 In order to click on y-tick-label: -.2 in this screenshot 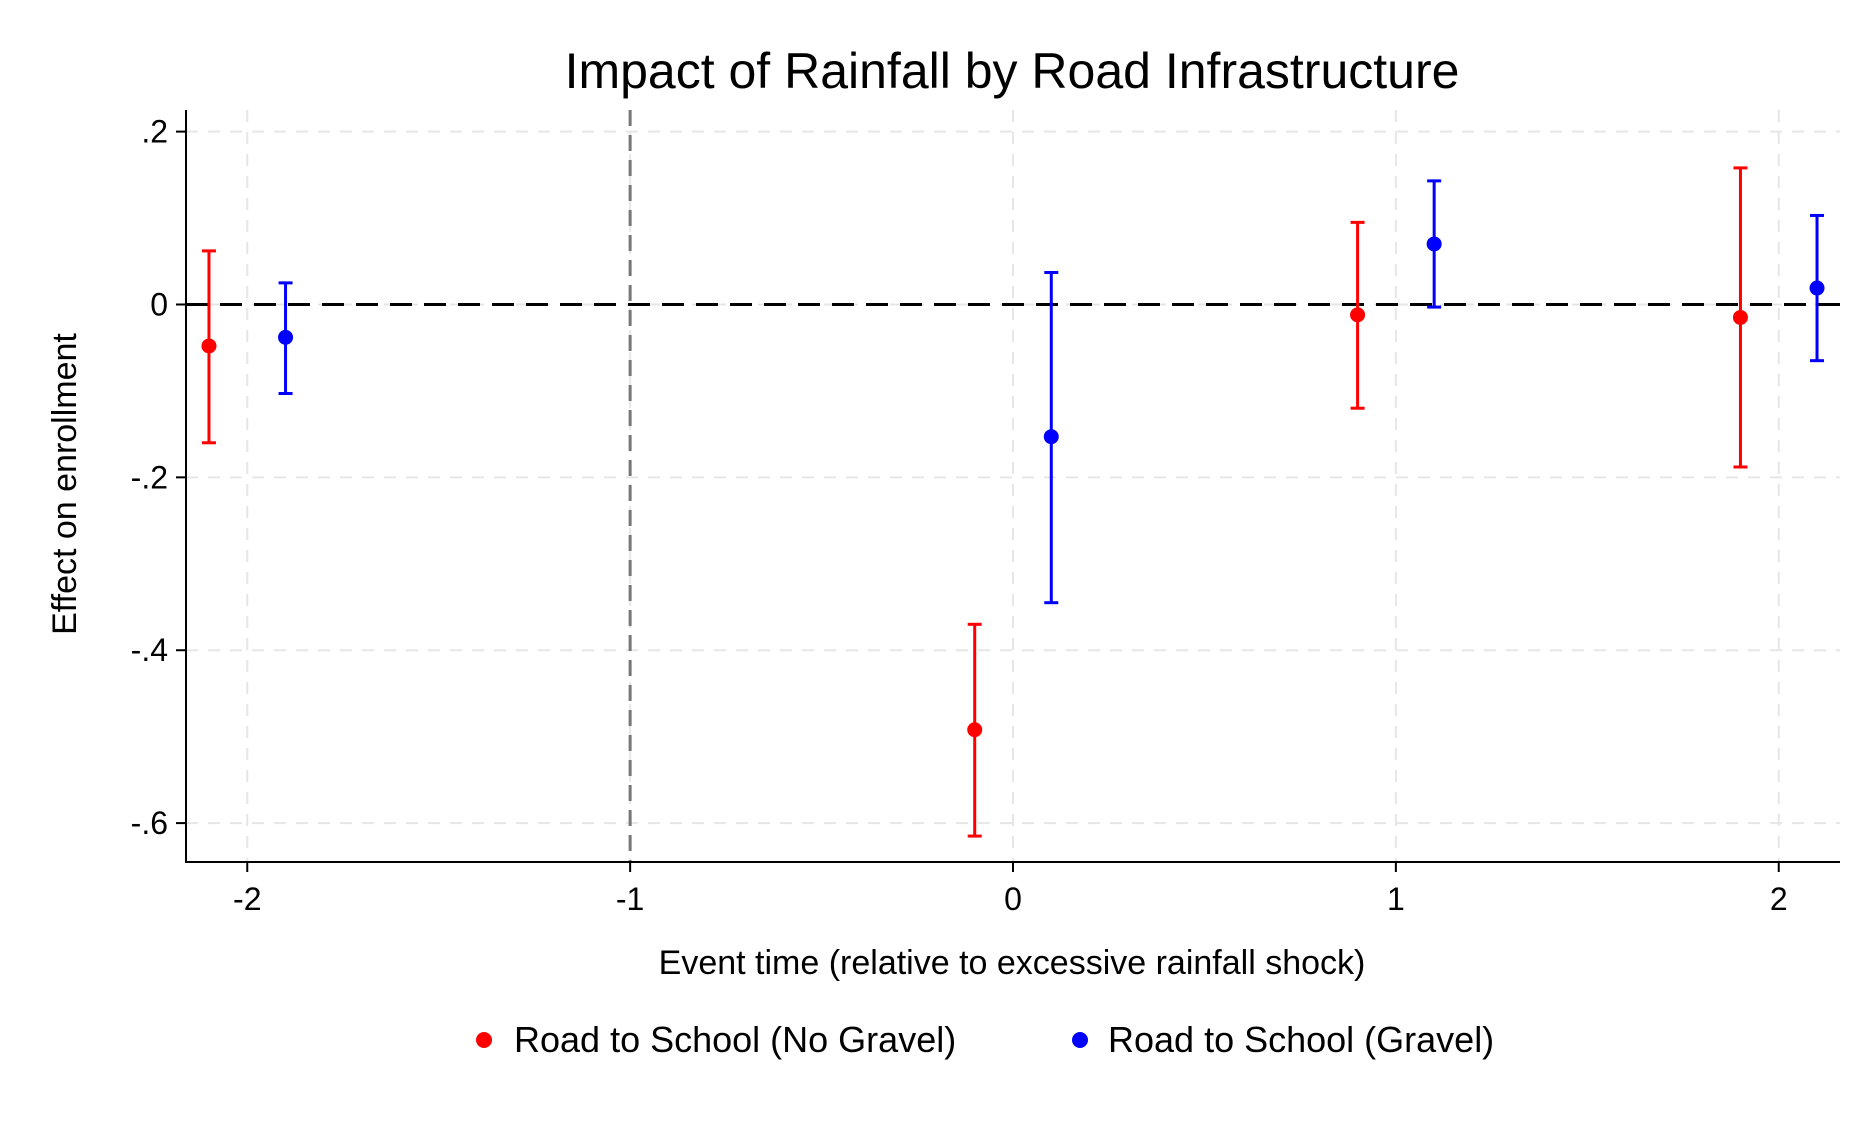, I will do `click(149, 477)`.